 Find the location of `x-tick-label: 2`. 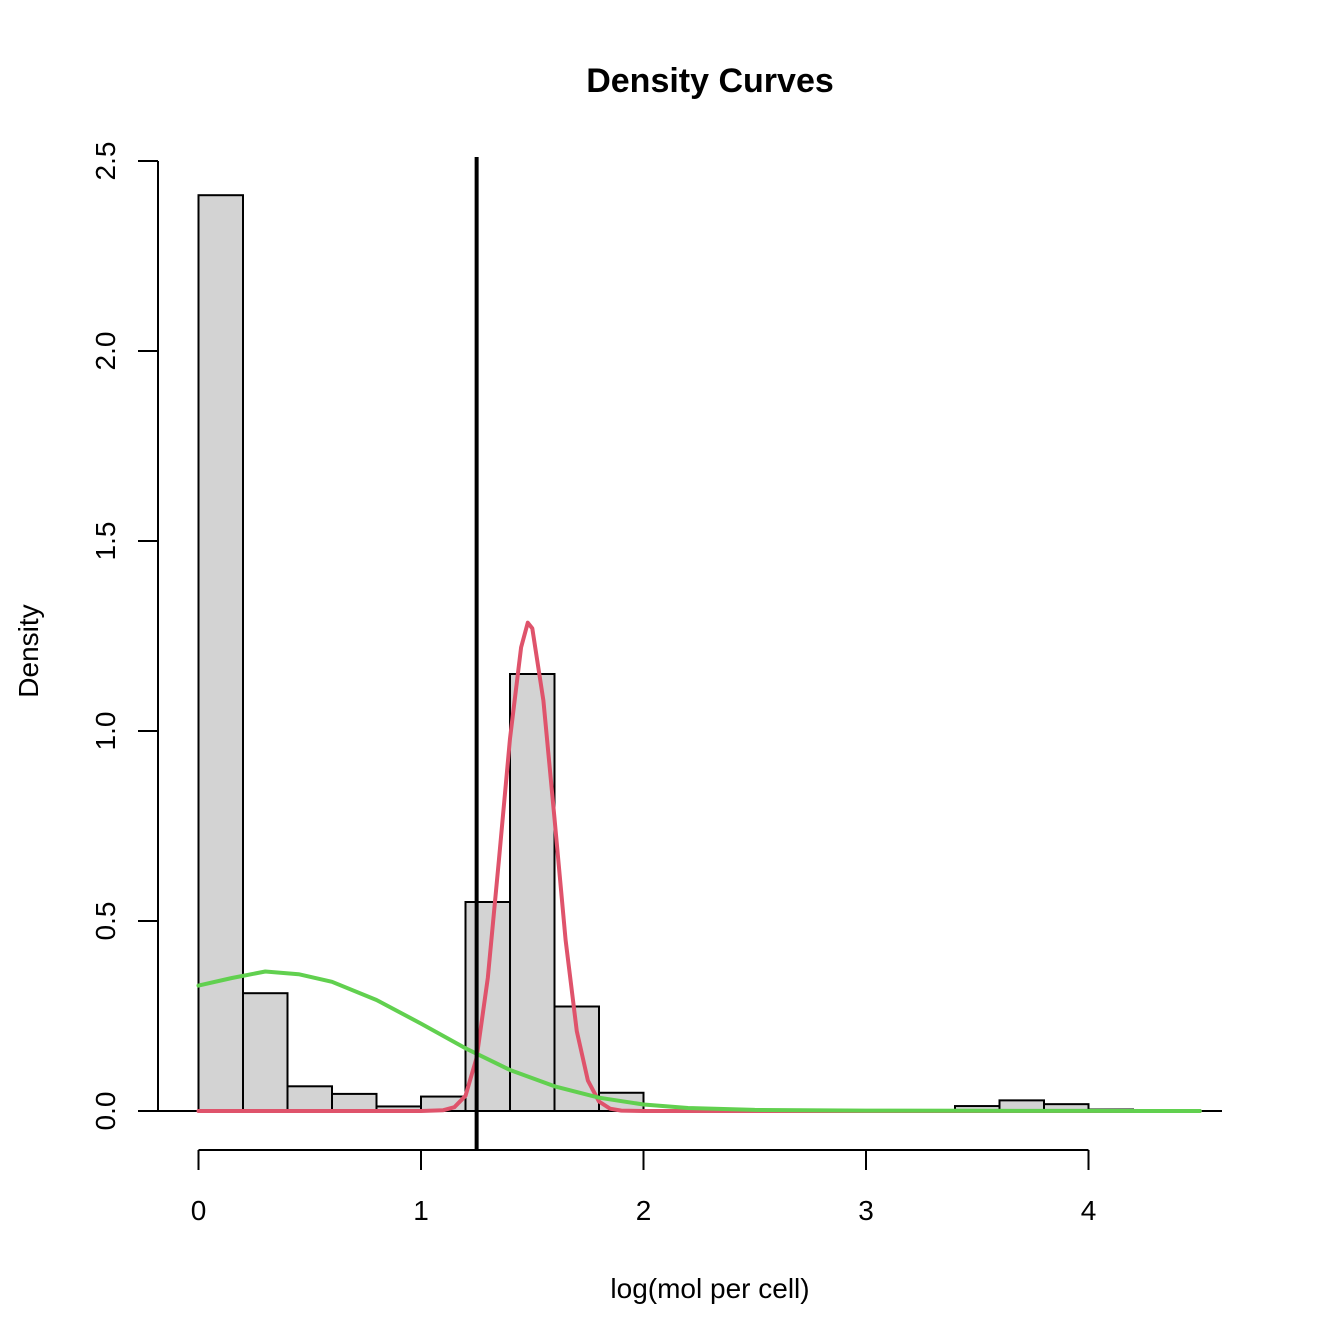

x-tick-label: 2 is located at coordinates (644, 1210).